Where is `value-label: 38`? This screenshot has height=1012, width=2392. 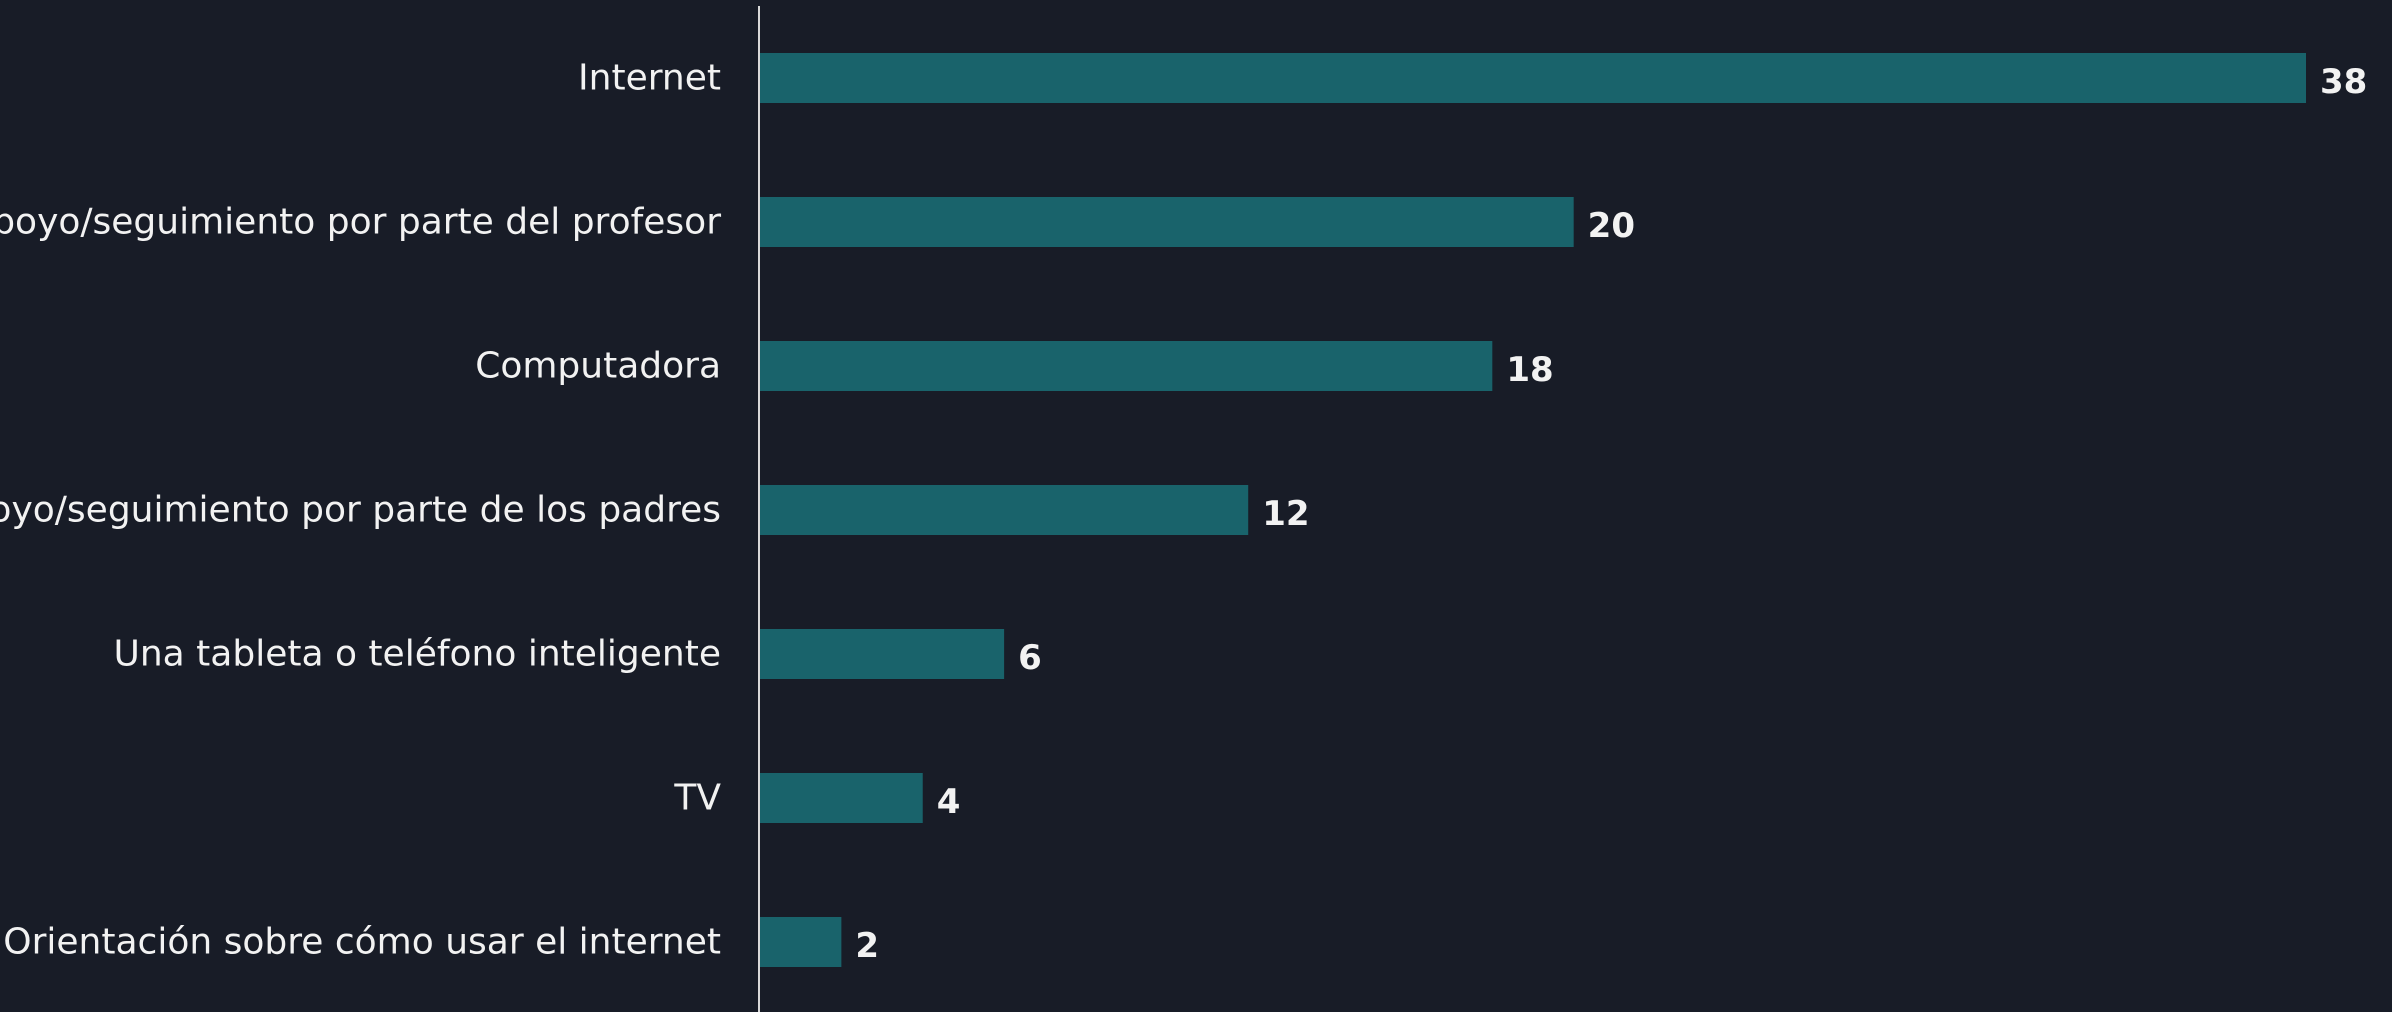
value-label: 38 is located at coordinates (2343, 82).